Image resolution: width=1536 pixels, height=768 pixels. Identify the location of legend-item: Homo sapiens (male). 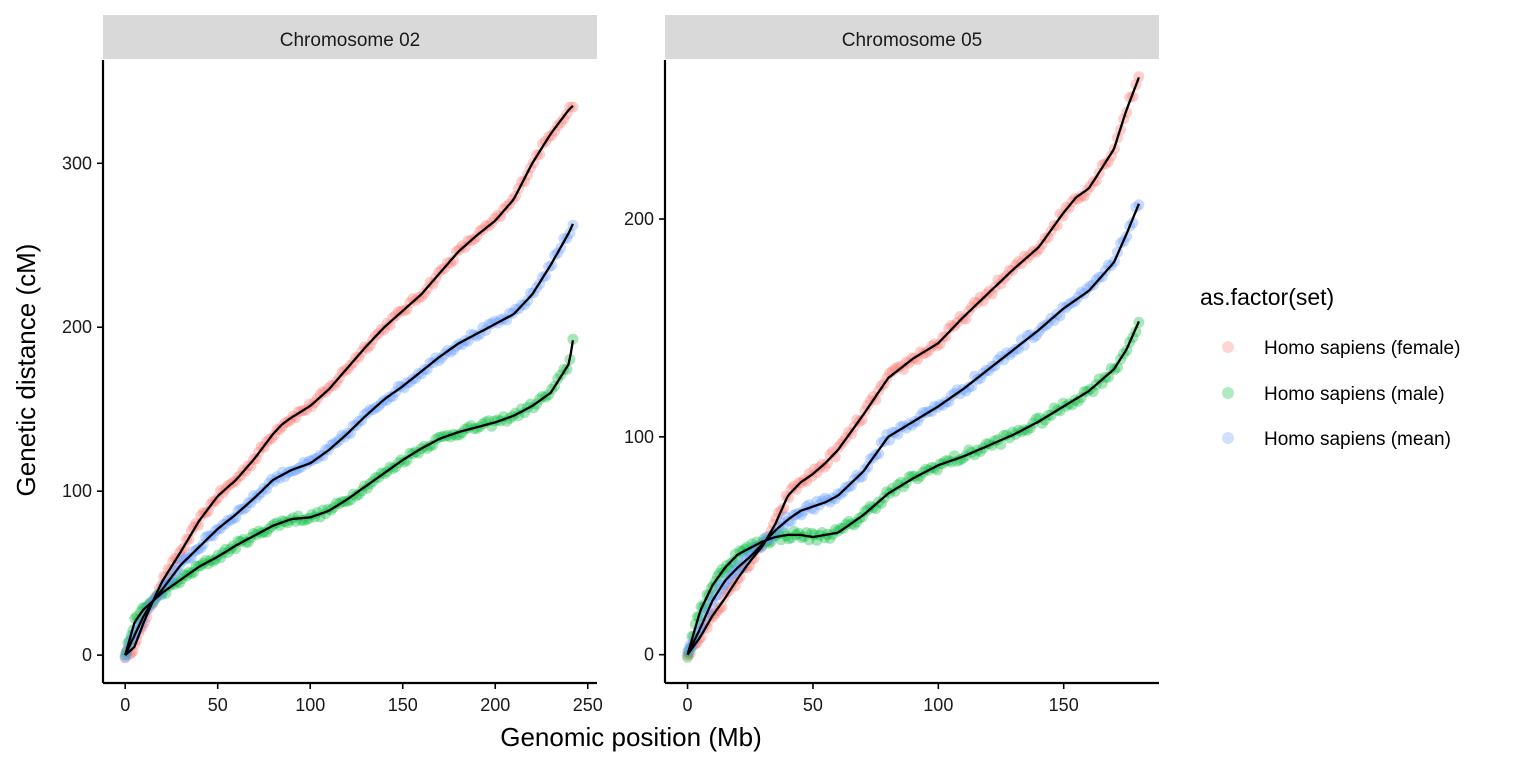
(1333, 394).